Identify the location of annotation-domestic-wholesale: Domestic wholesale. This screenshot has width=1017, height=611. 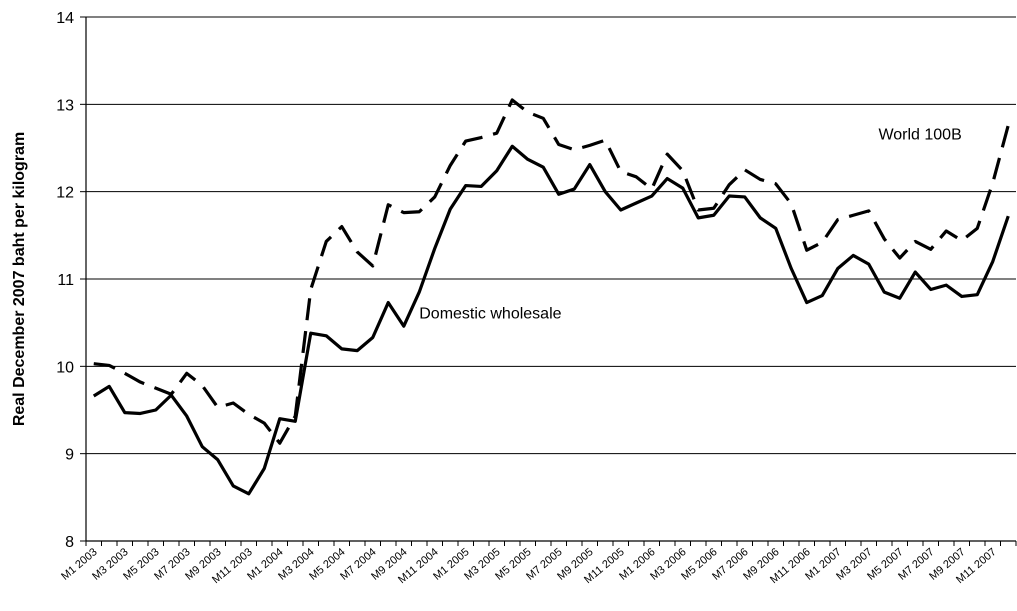
(490, 313).